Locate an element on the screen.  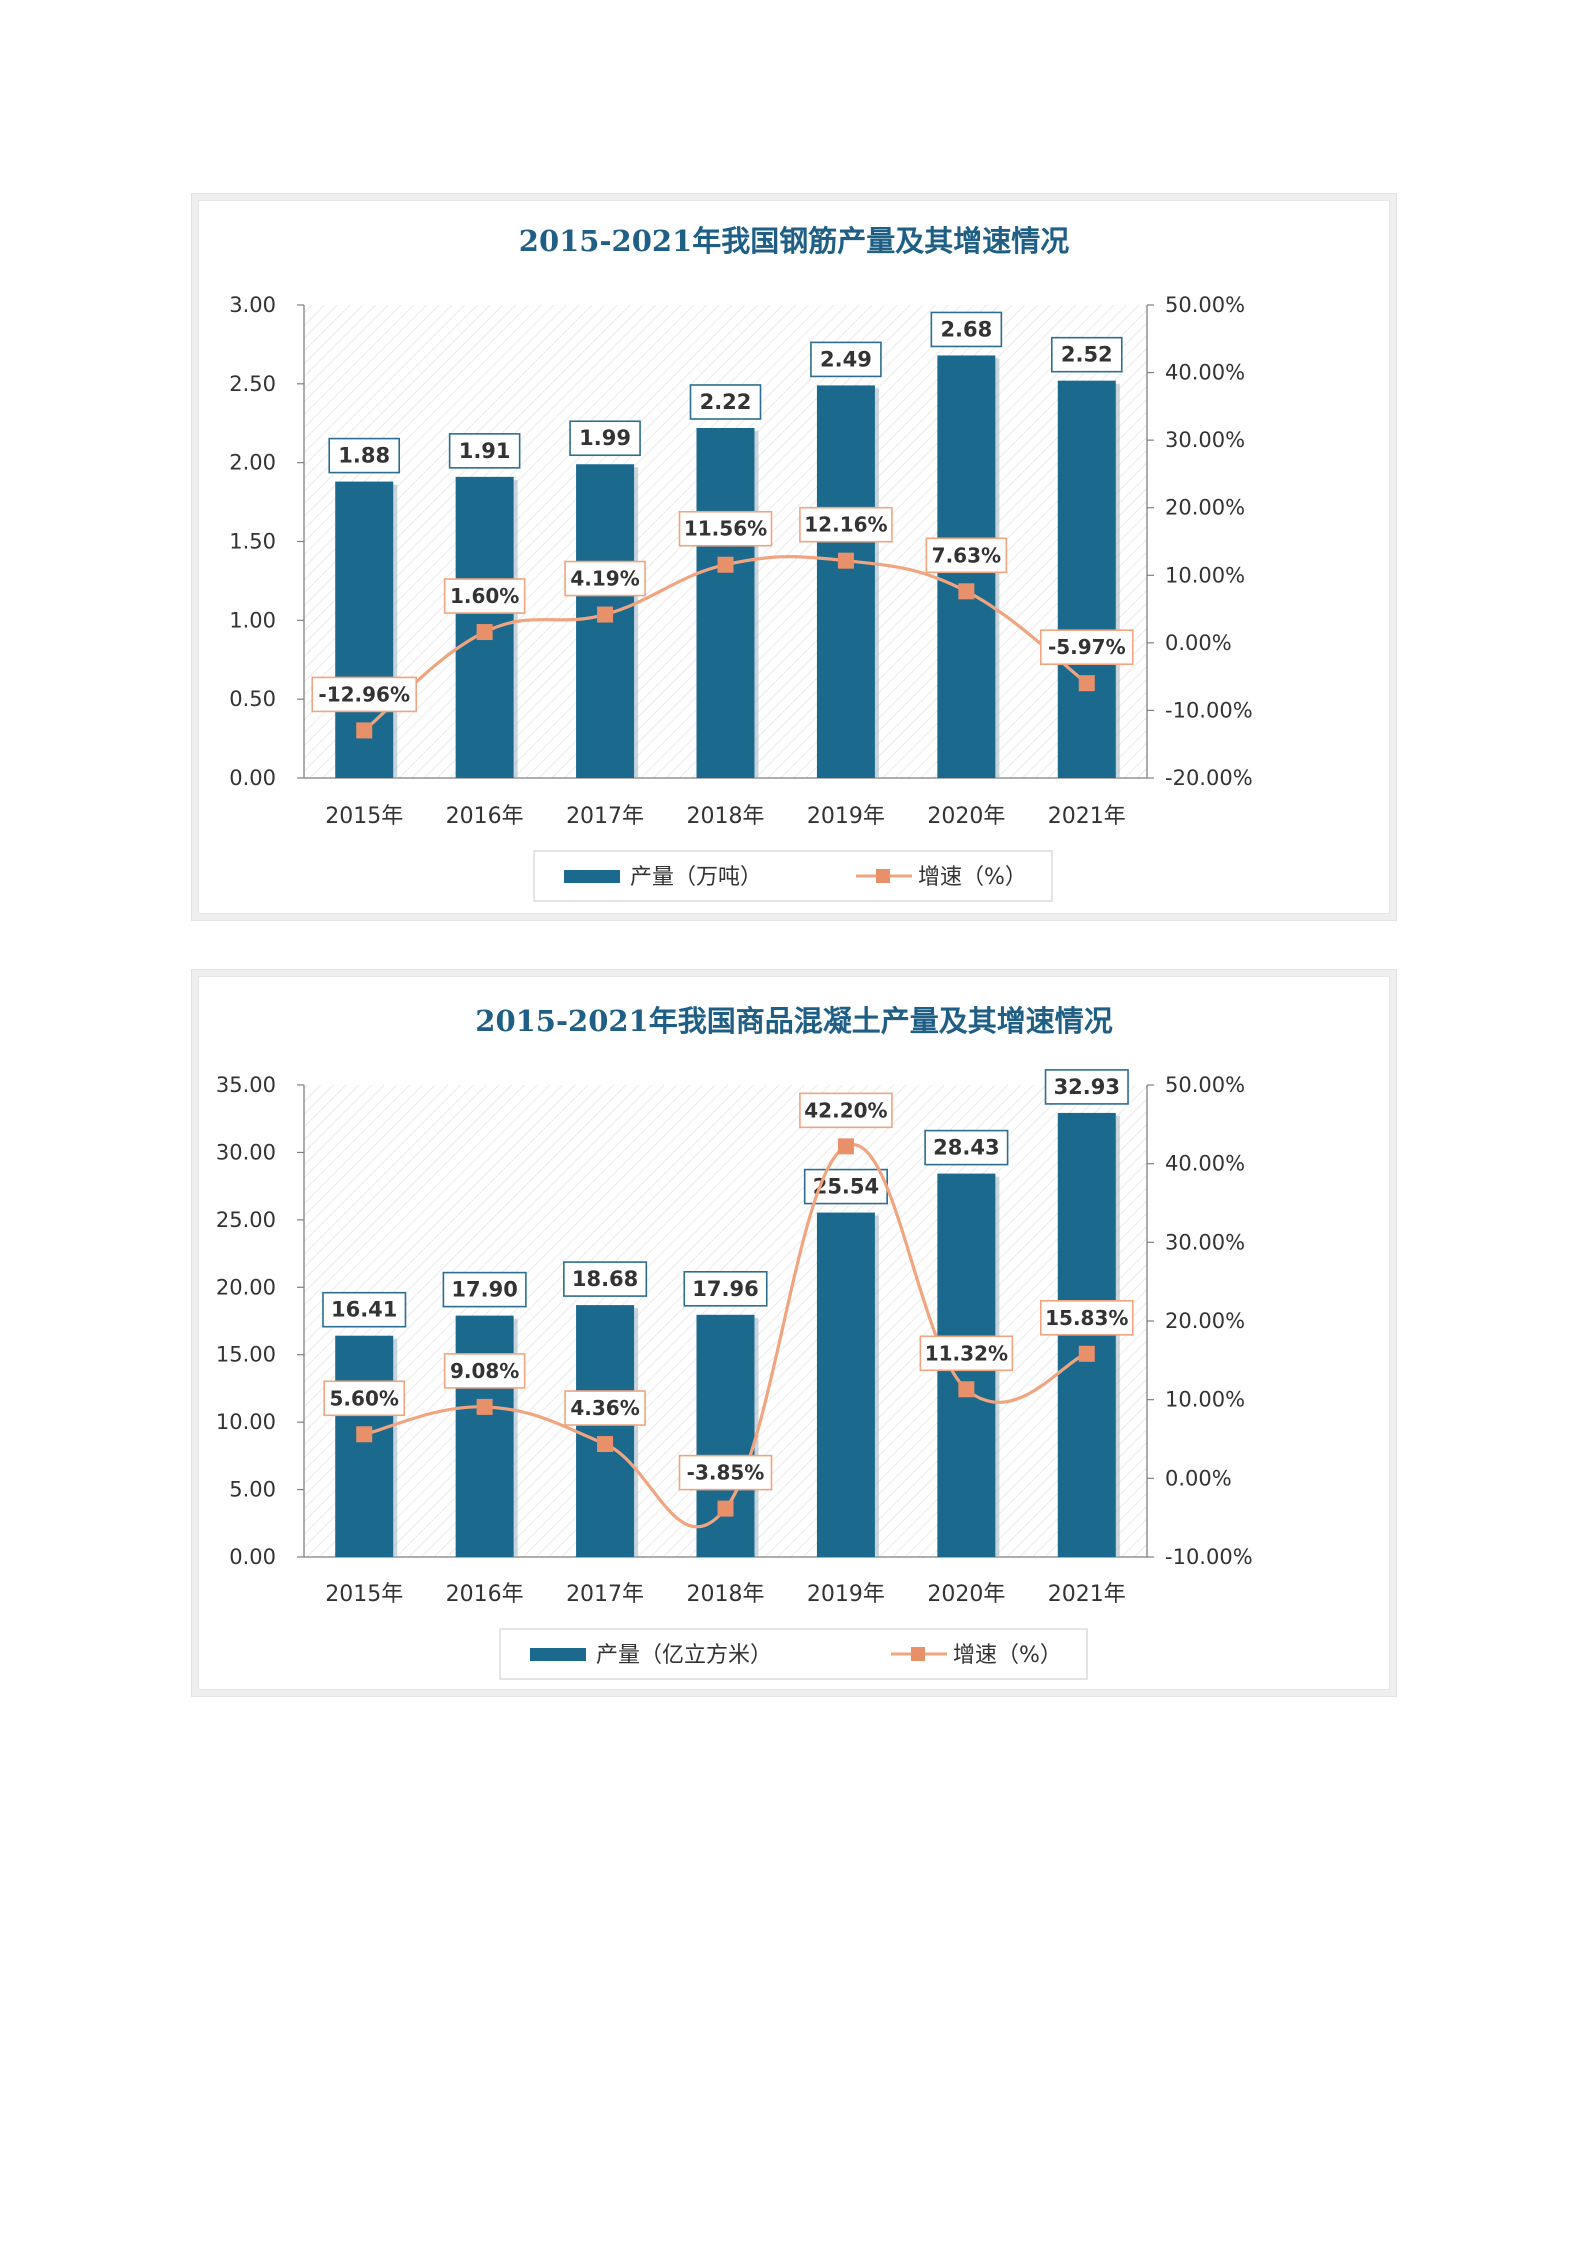
bar-value-label-group: 2.49 is located at coordinates (846, 359).